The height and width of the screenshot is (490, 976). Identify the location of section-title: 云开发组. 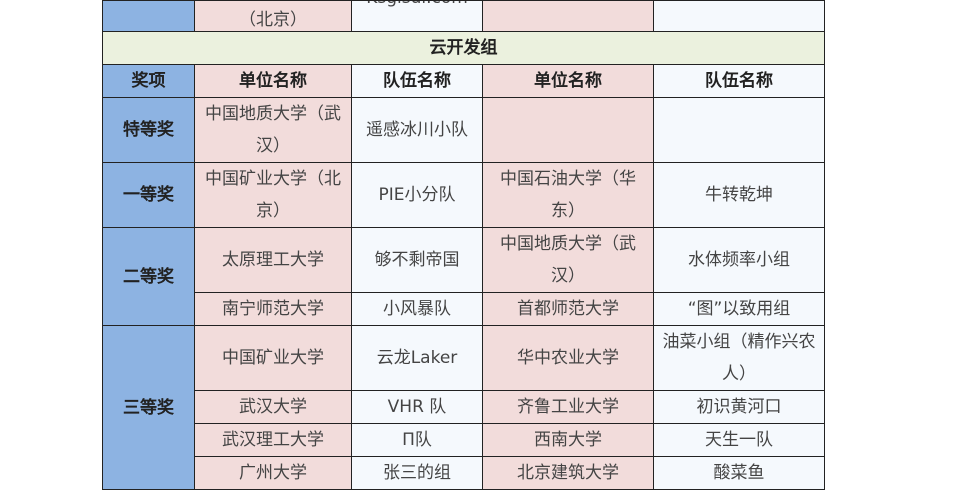
(463, 48).